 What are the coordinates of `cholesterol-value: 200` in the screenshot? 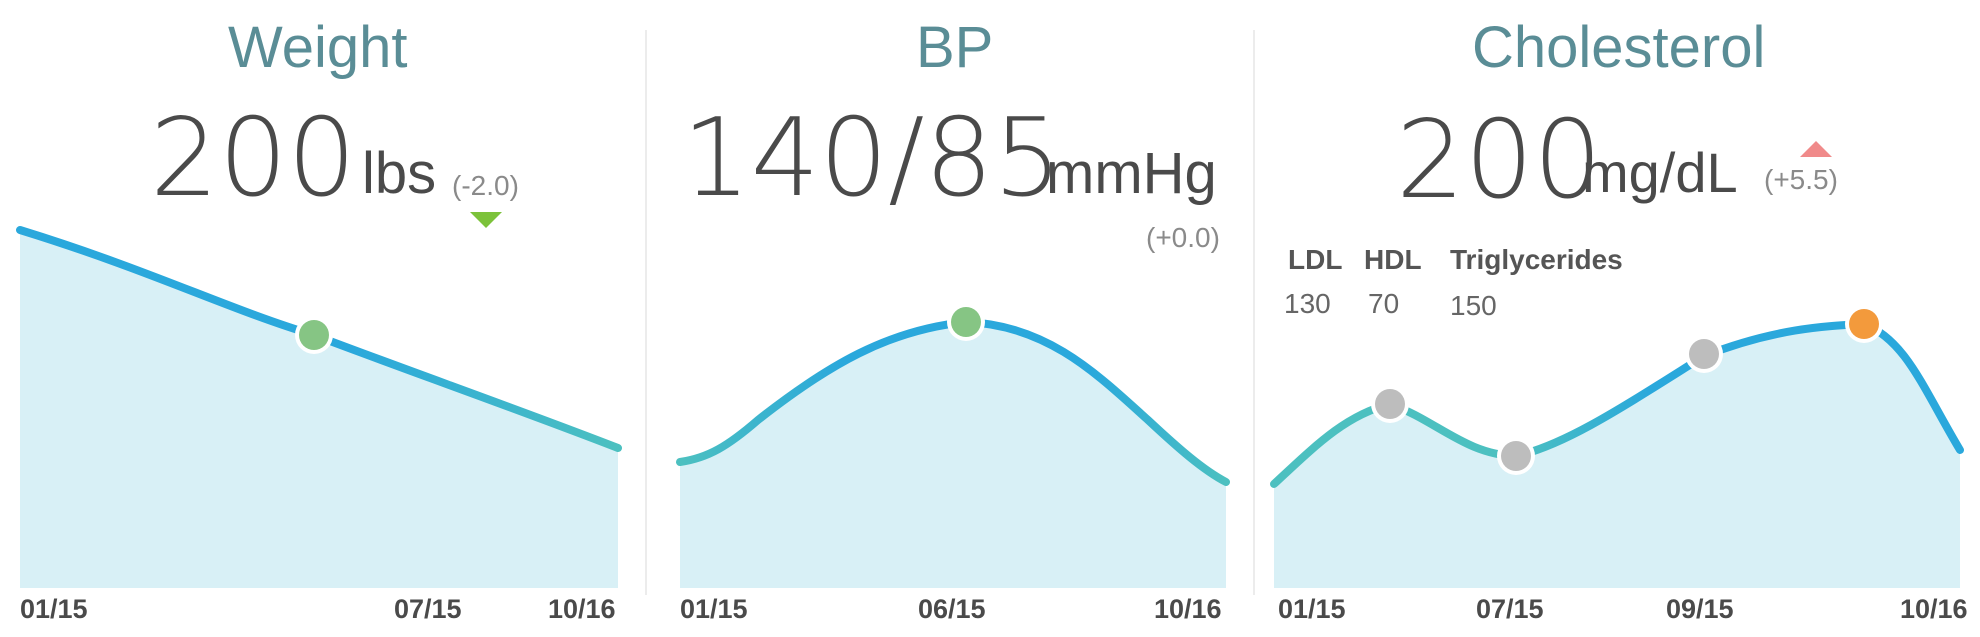 It's located at (1499, 160).